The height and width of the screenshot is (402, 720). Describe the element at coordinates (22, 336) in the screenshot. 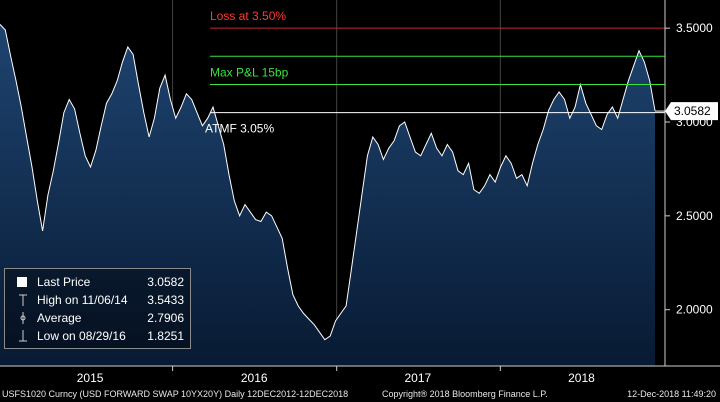

I see `low-marker-icon` at that location.